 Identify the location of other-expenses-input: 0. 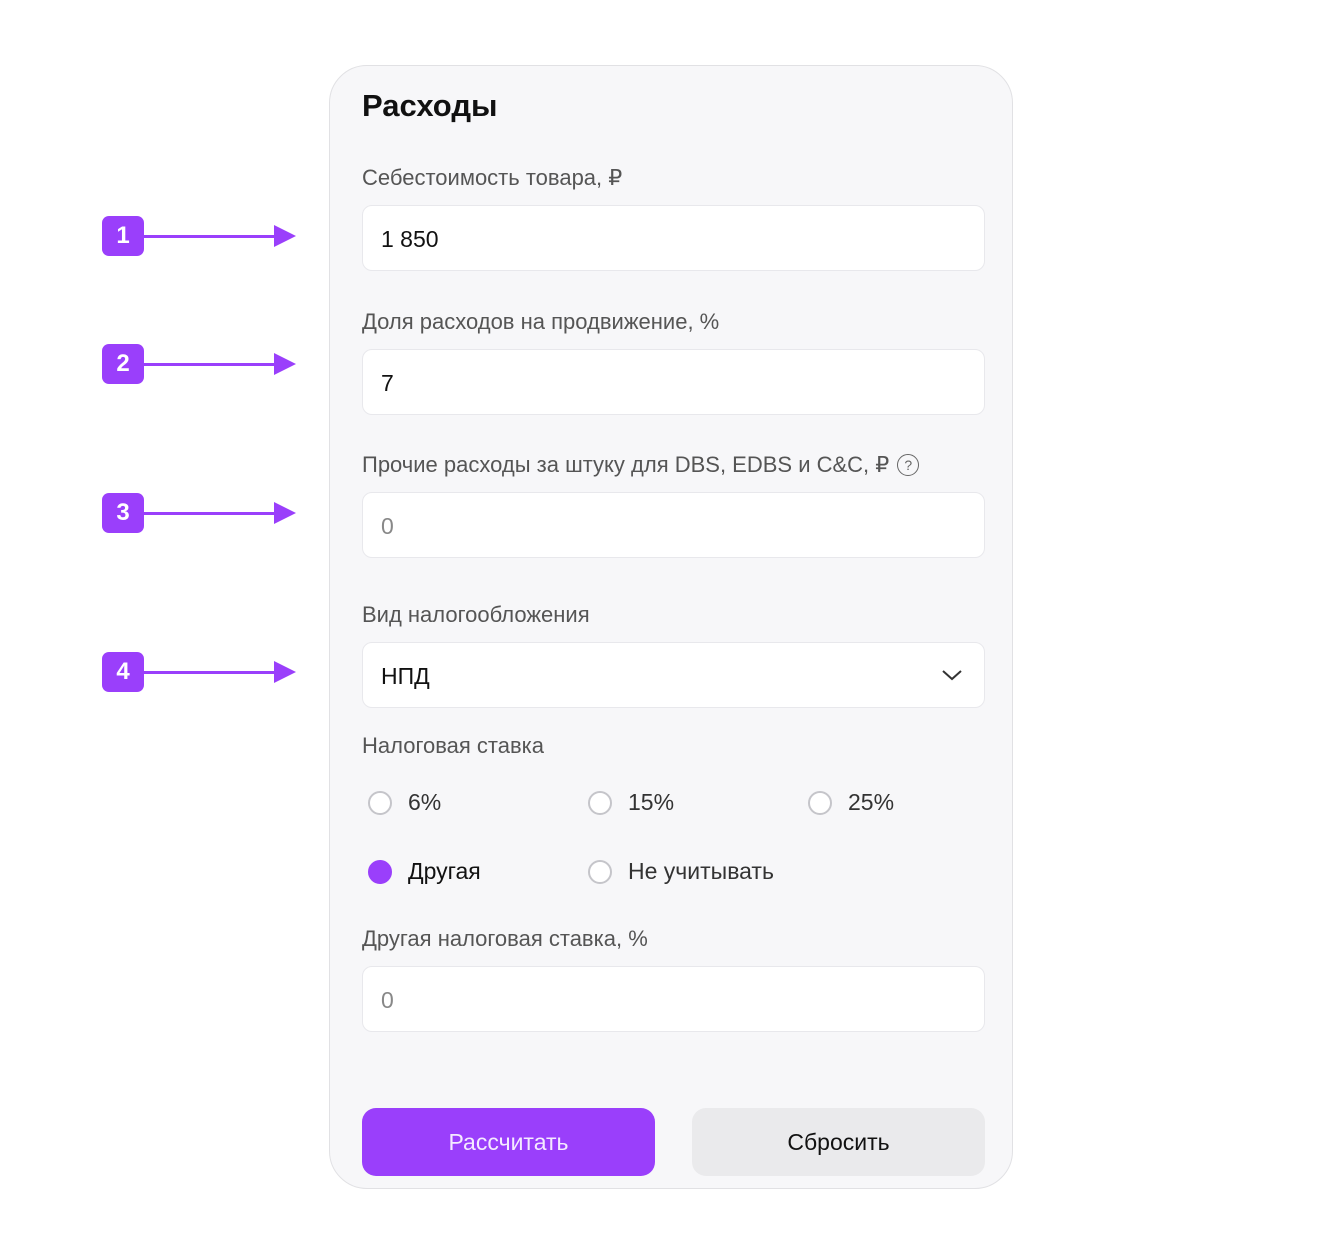
(673, 525).